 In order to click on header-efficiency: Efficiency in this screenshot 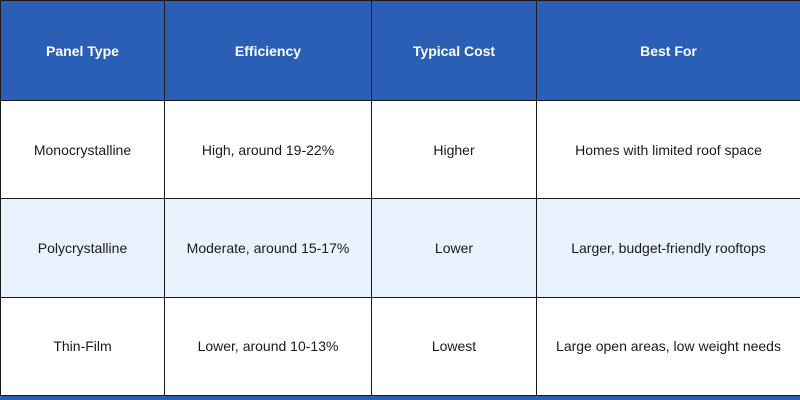, I will do `click(268, 50)`.